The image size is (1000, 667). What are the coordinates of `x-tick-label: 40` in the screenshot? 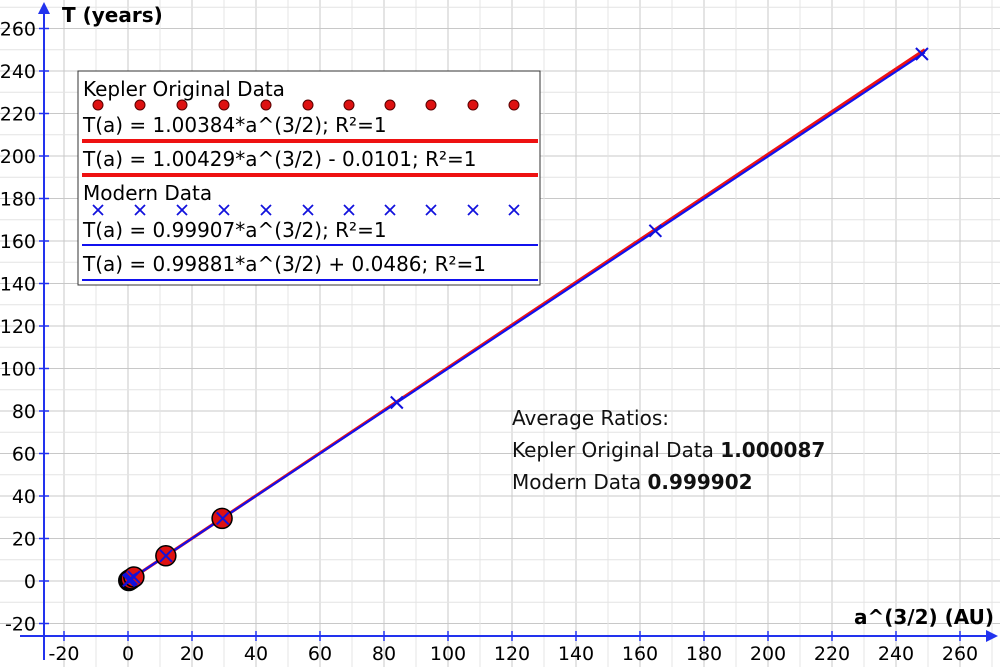 It's located at (256, 654).